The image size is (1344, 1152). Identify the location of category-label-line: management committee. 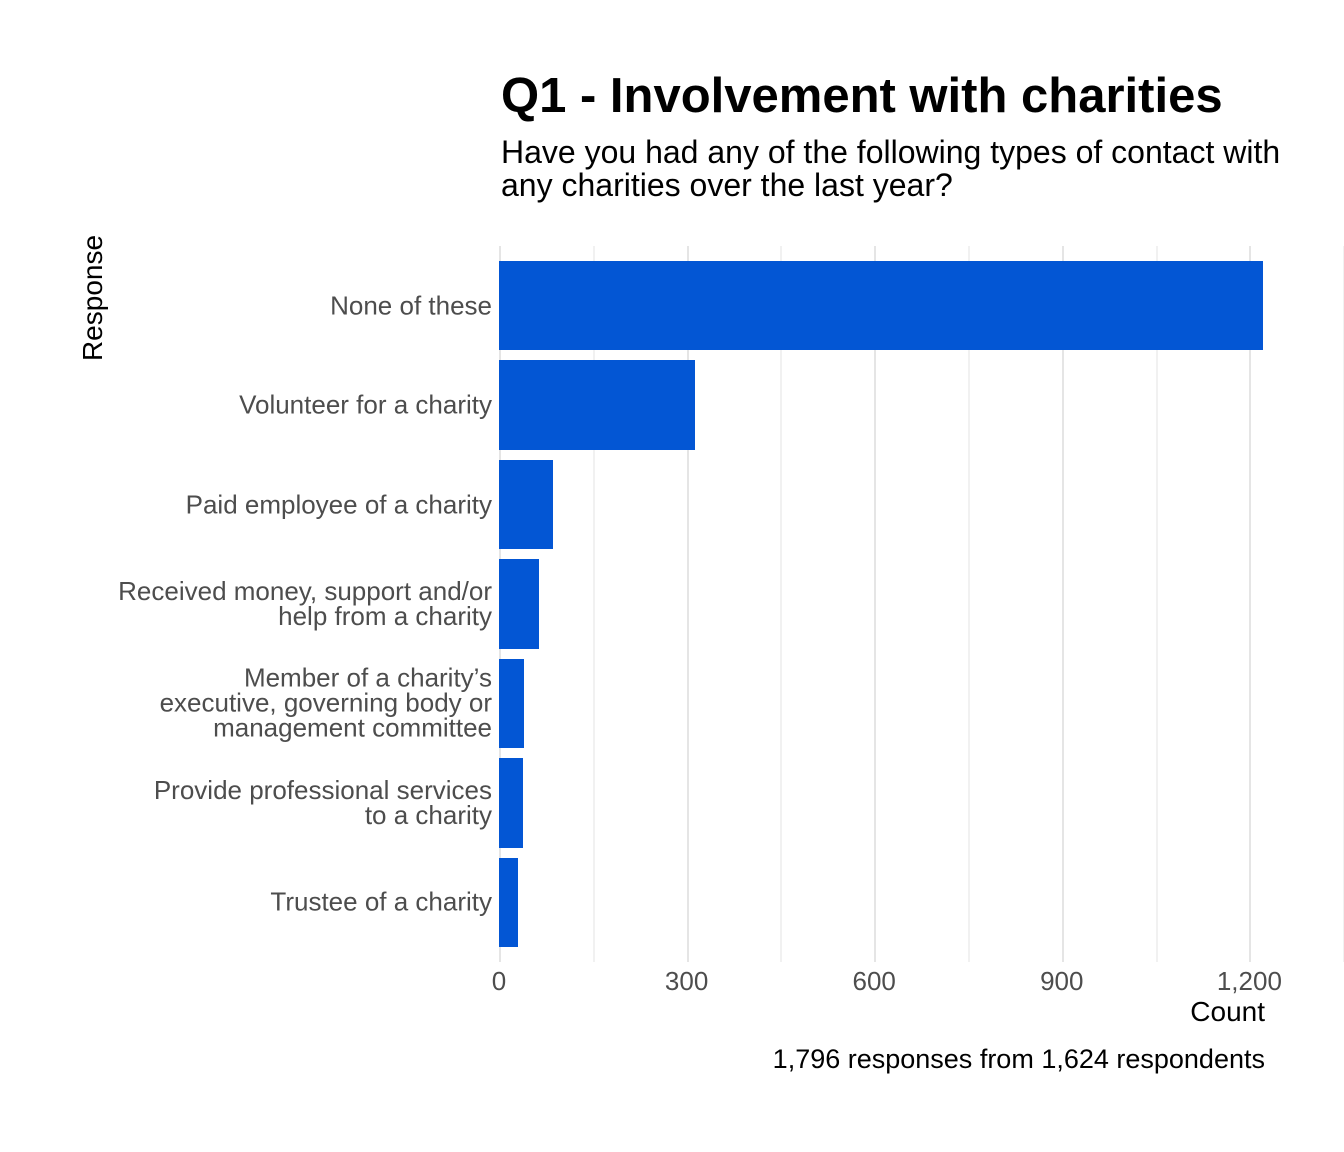
(352, 727).